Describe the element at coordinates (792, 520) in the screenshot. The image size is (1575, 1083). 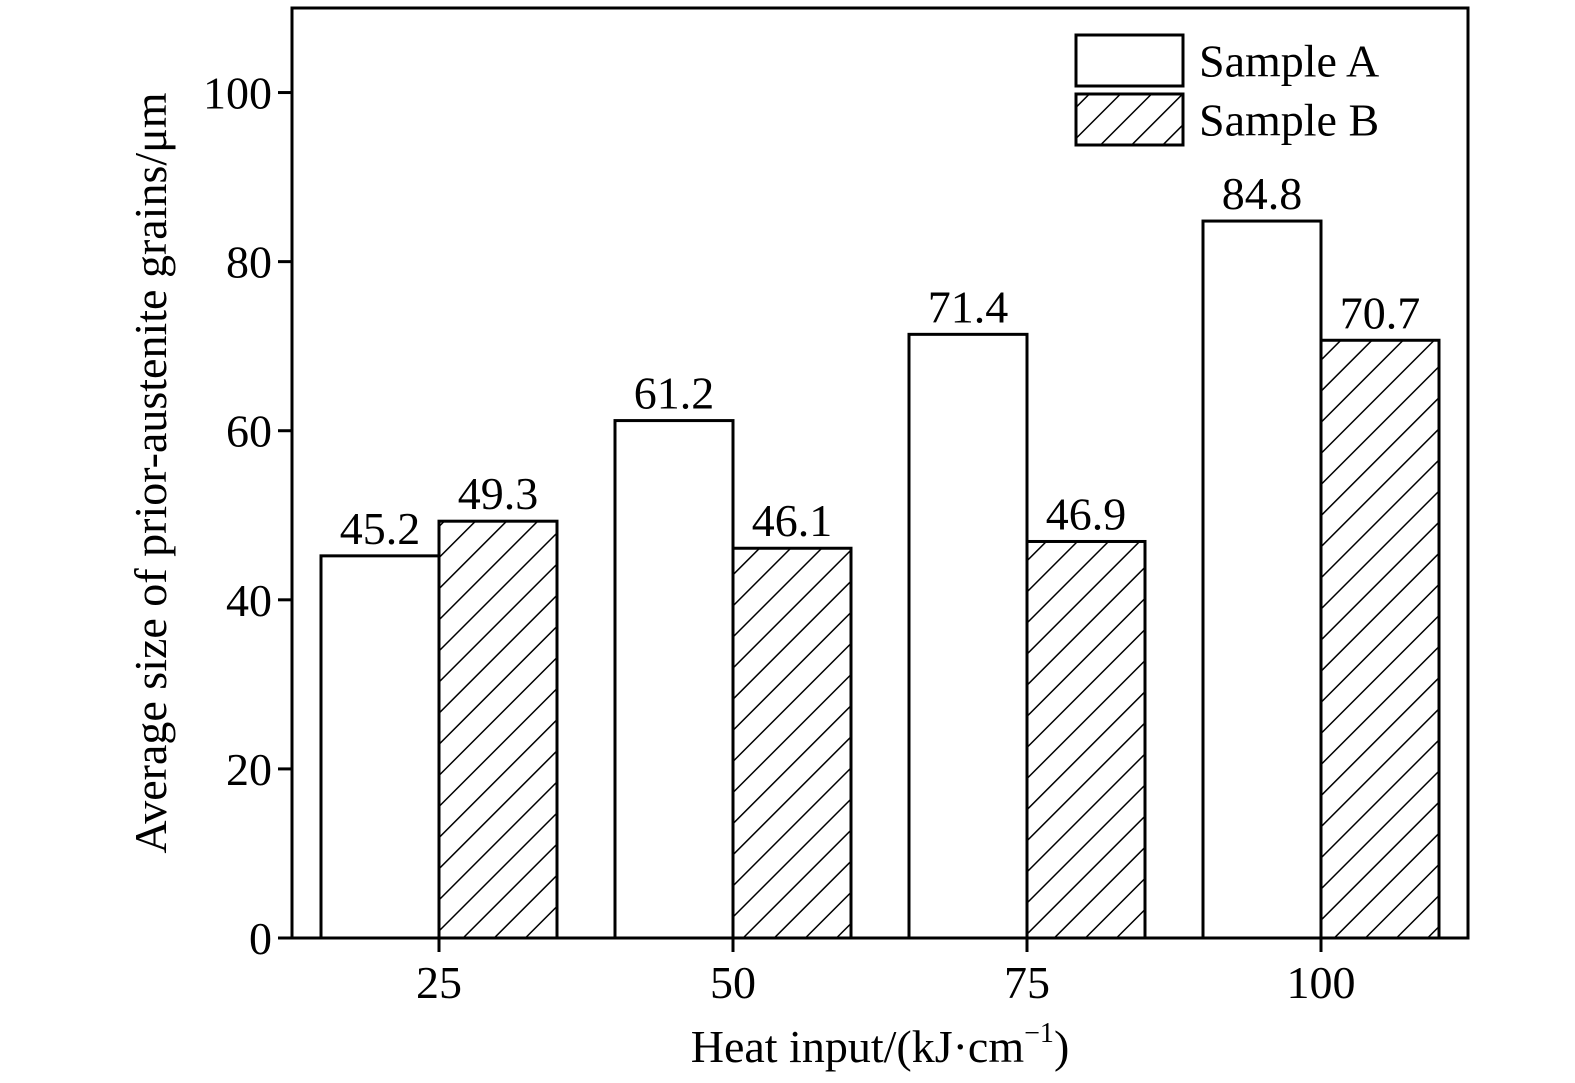
I see `data-label-sample-b-50: 46.1` at that location.